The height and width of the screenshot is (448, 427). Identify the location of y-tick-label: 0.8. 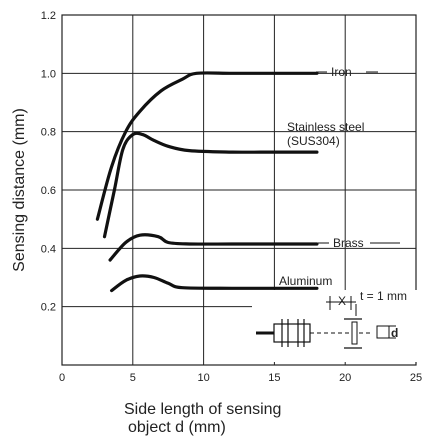
(48, 133).